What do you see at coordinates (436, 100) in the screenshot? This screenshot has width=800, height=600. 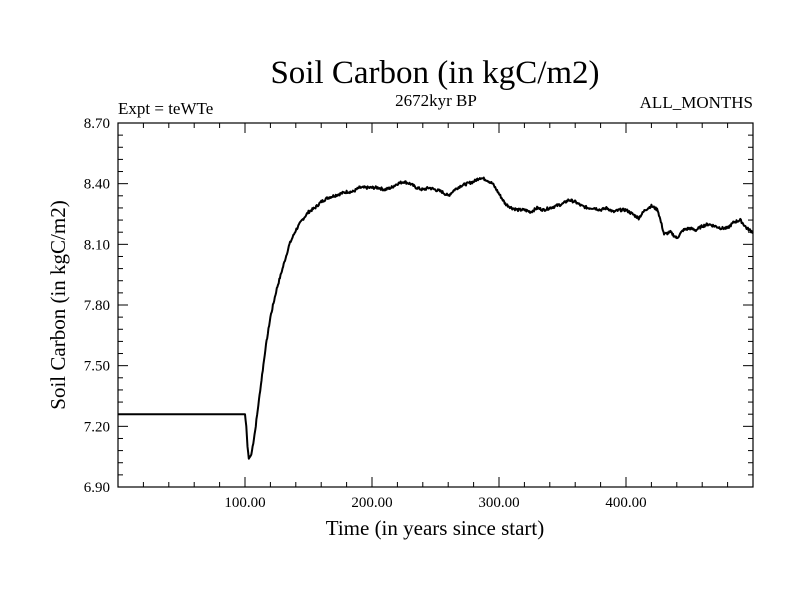 I see `period-label: 2672kyr BP` at bounding box center [436, 100].